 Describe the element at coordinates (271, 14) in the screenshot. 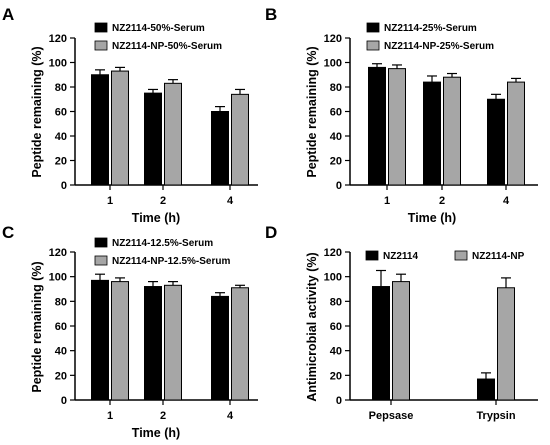

I see `panel-b-letter: B` at that location.